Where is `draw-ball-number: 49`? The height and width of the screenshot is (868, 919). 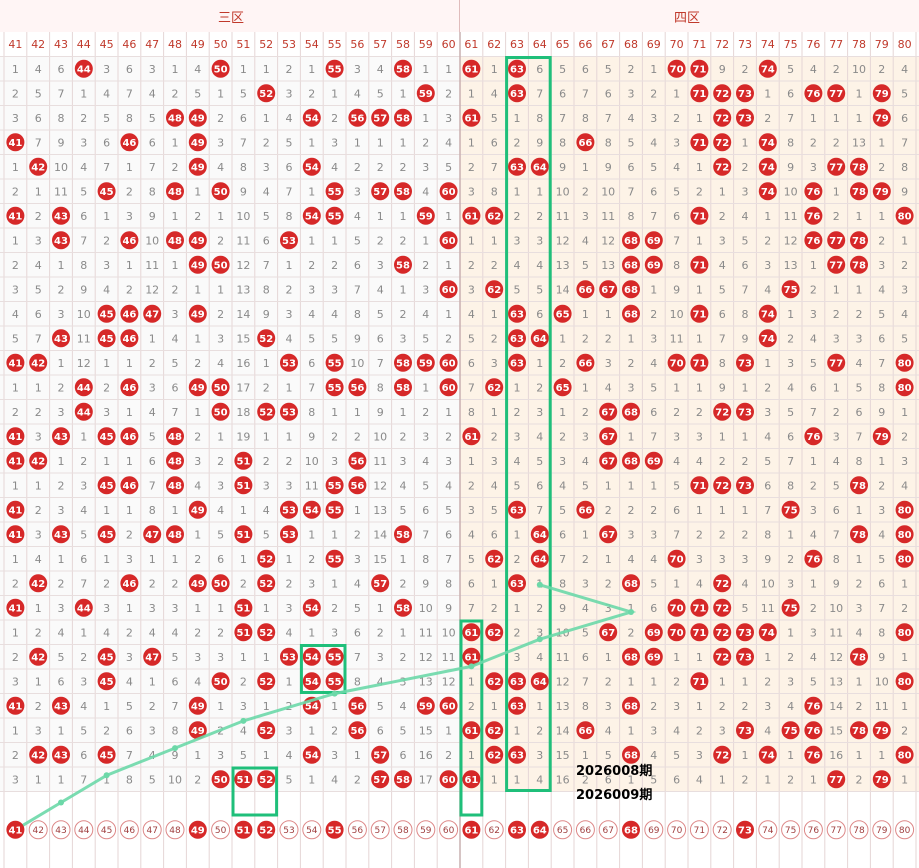 draw-ball-number: 49 is located at coordinates (198, 265).